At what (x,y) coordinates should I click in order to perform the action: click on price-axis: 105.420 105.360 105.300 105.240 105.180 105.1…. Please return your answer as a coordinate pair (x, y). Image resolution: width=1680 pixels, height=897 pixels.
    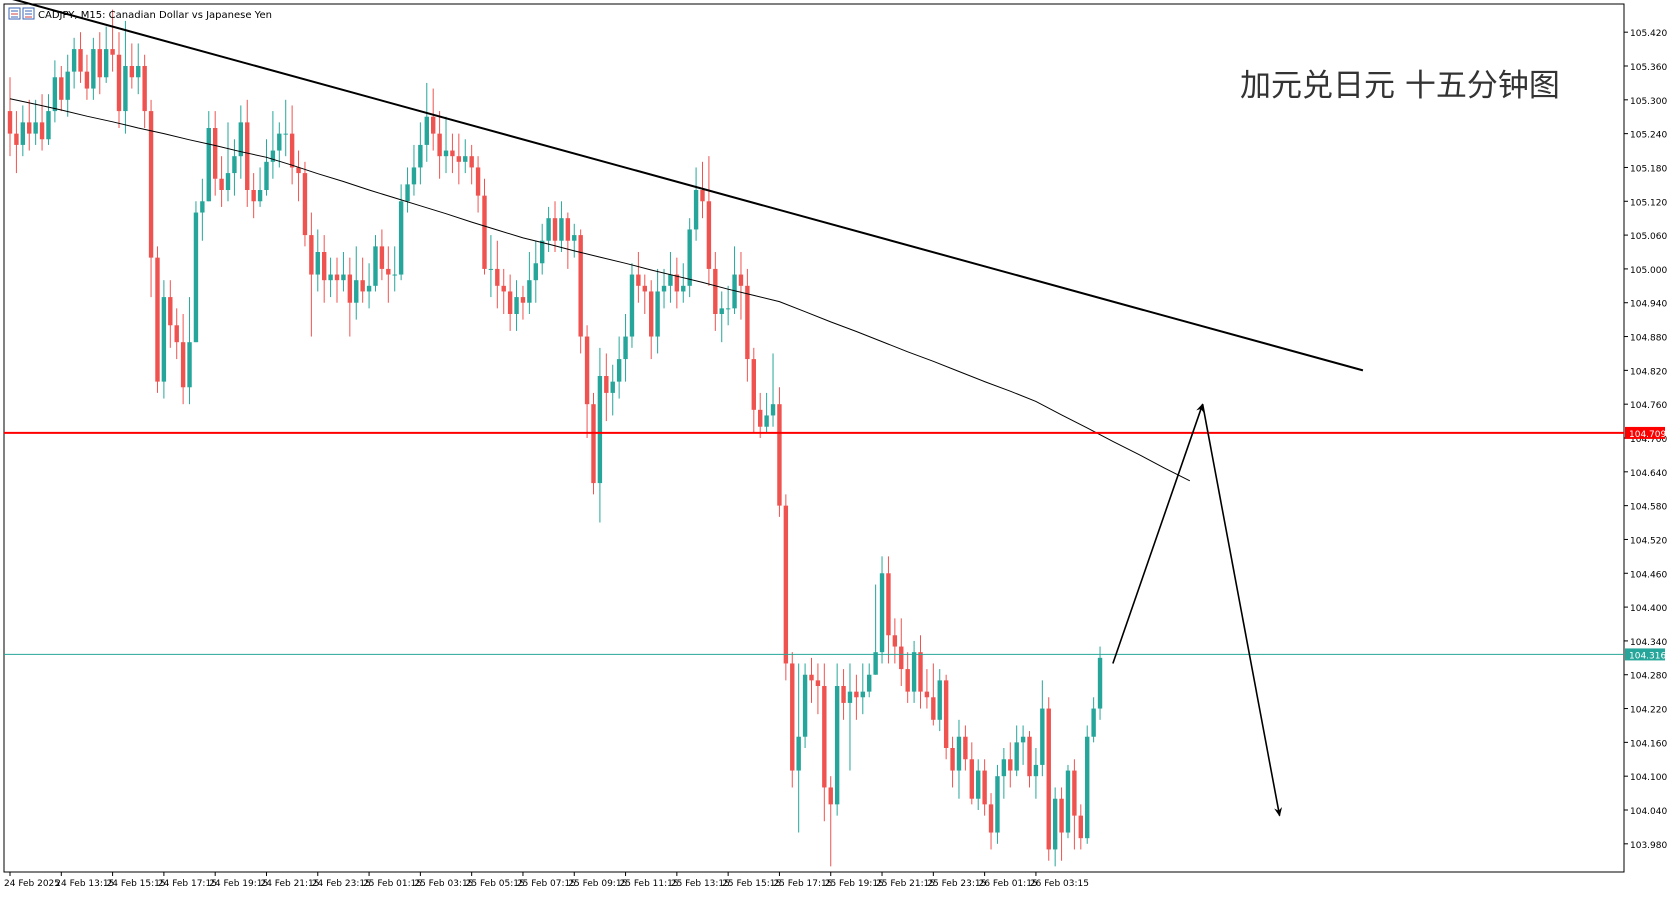
    Looking at the image, I should click on (1645, 440).